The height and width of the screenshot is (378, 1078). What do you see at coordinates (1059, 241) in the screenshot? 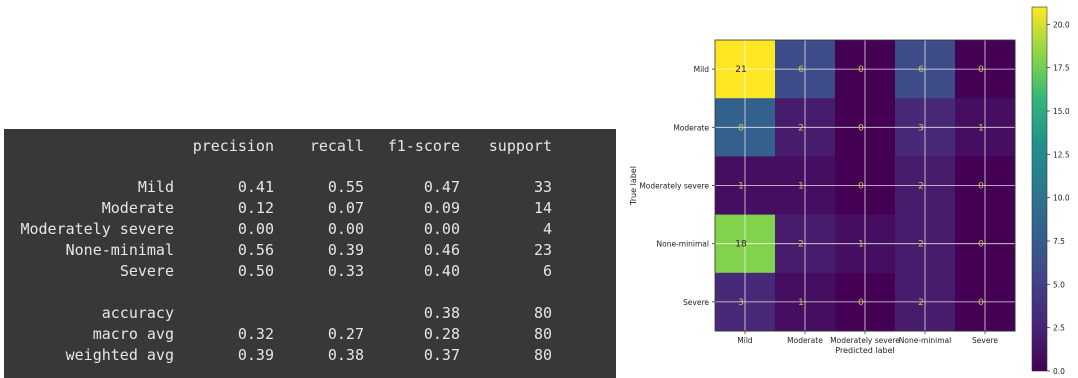
I see `colorbar-tick-label: 7.5` at bounding box center [1059, 241].